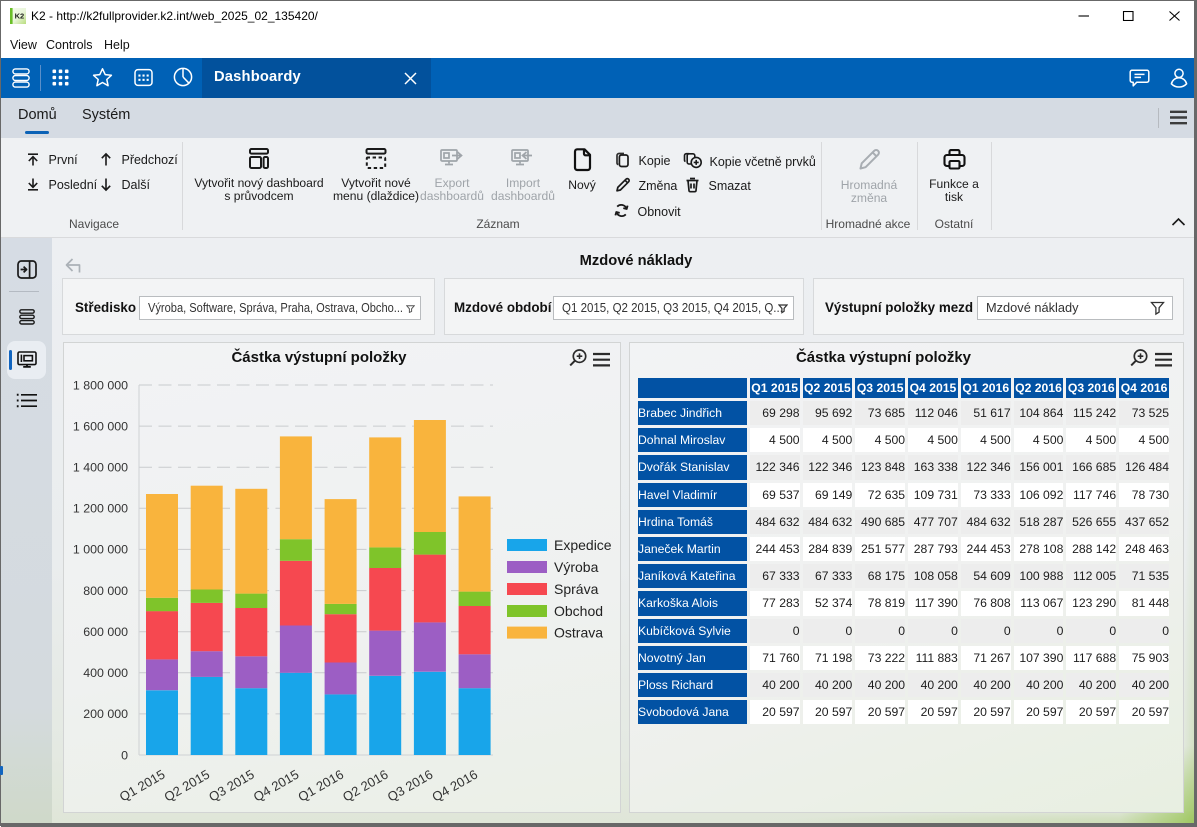 The width and height of the screenshot is (1197, 827). I want to click on svg-text: 600 000, so click(105, 632).